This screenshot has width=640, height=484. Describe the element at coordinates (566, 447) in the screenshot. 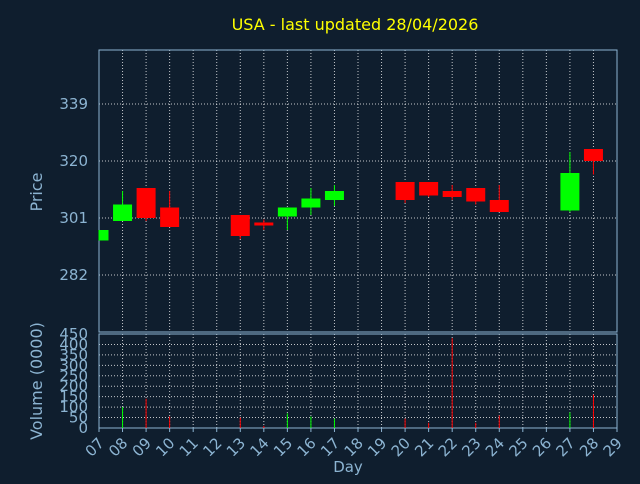

I see `x-tick-label: 27` at that location.